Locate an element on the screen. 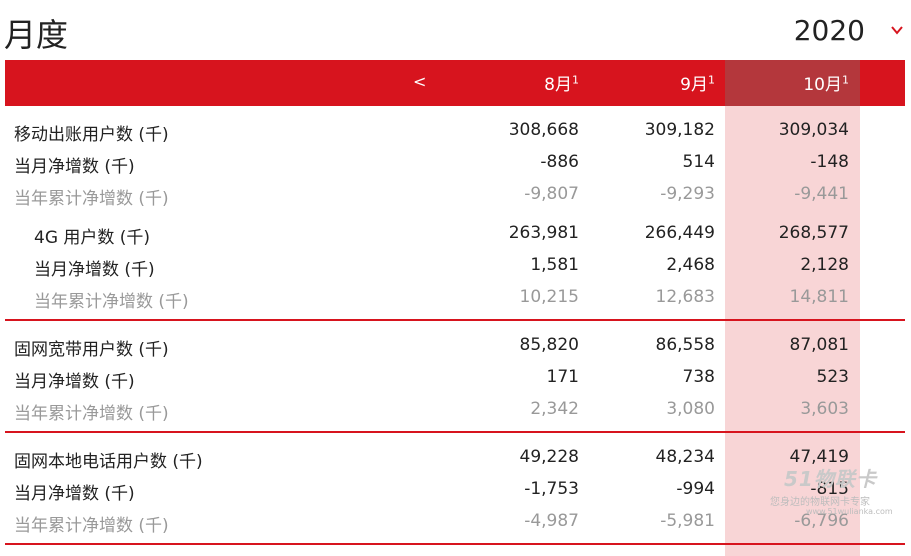 Image resolution: width=911 pixels, height=556 pixels. cell-value: -994 is located at coordinates (695, 489).